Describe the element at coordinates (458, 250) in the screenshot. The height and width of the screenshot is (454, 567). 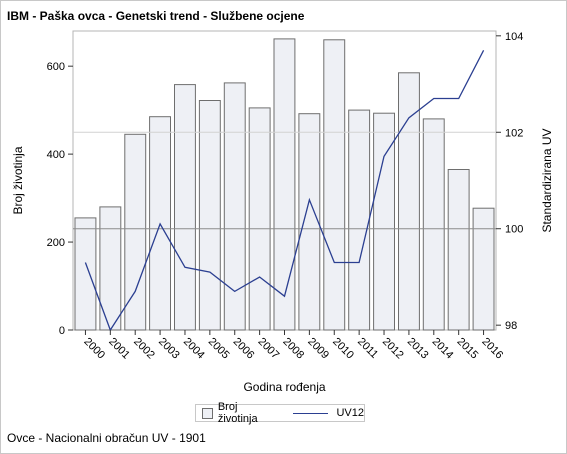
I see `bar-2015` at that location.